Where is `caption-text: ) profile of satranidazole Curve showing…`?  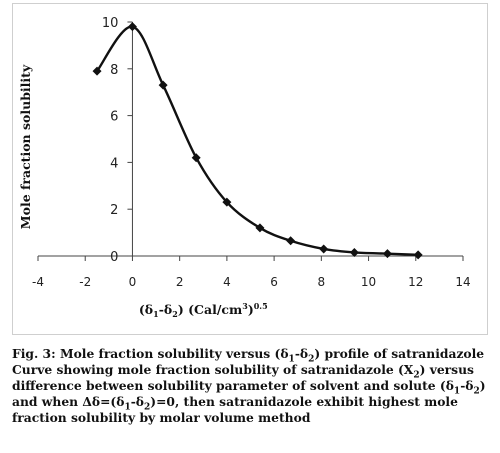 caption-text: ) profile of satranidazole Curve showing… is located at coordinates (248, 361).